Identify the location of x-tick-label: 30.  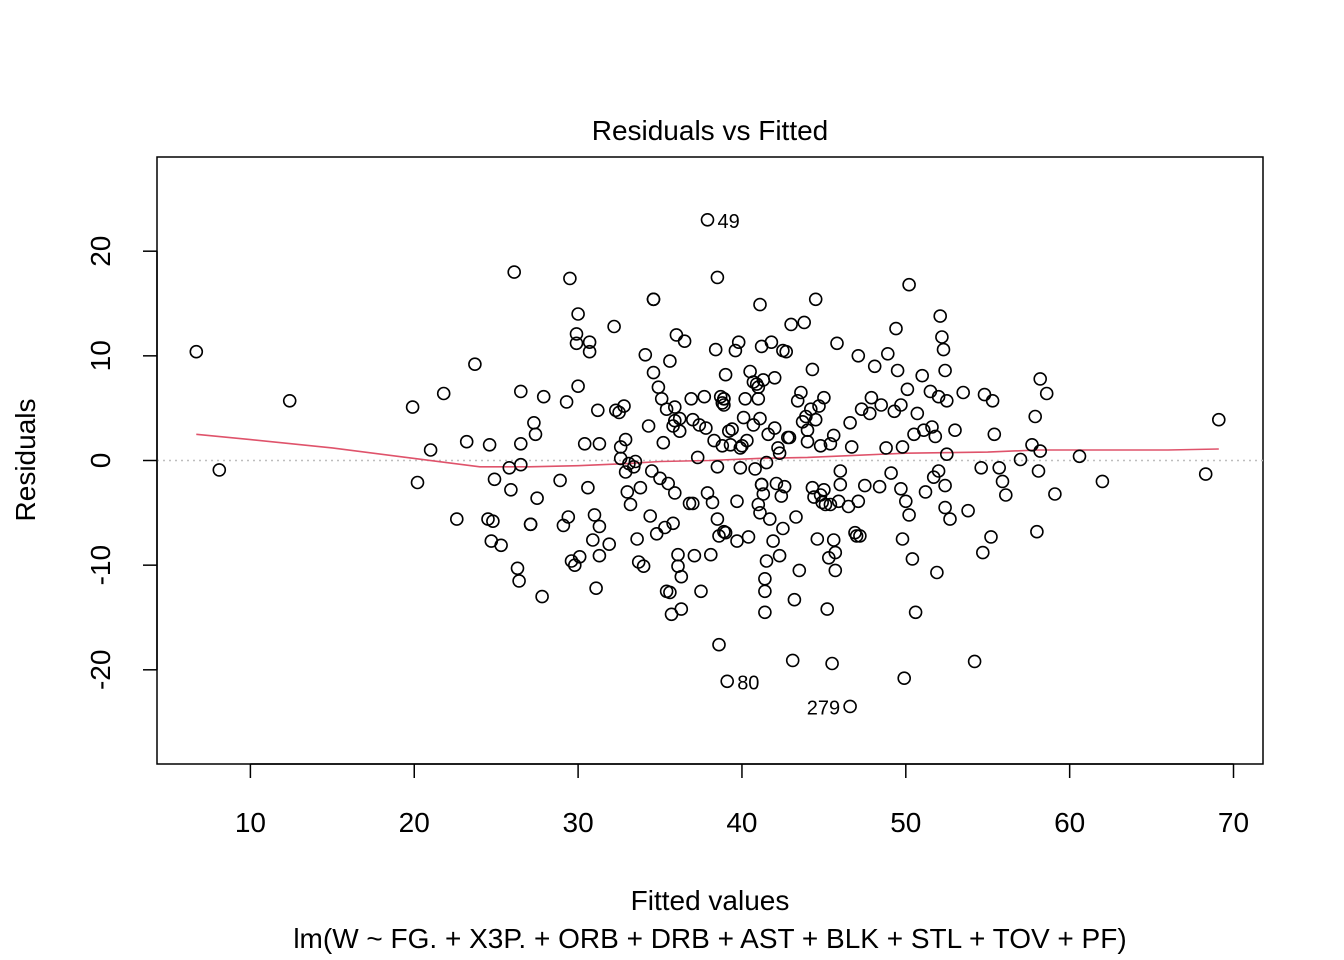
(578, 822).